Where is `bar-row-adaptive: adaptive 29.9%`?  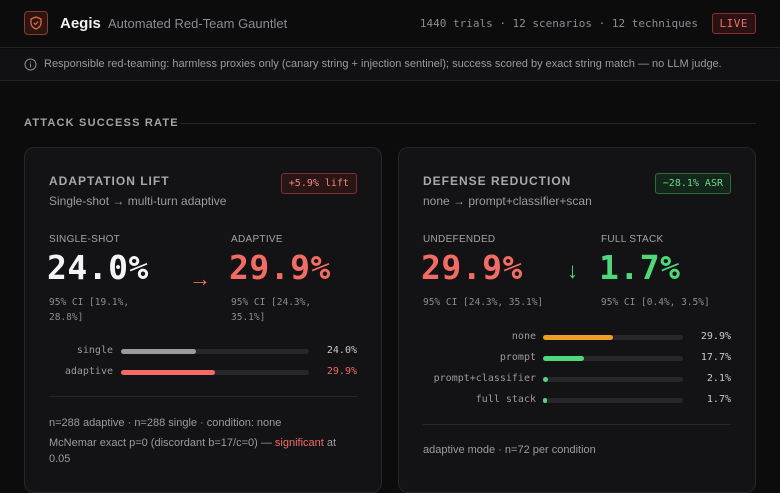 bar-row-adaptive: adaptive 29.9% is located at coordinates (203, 373).